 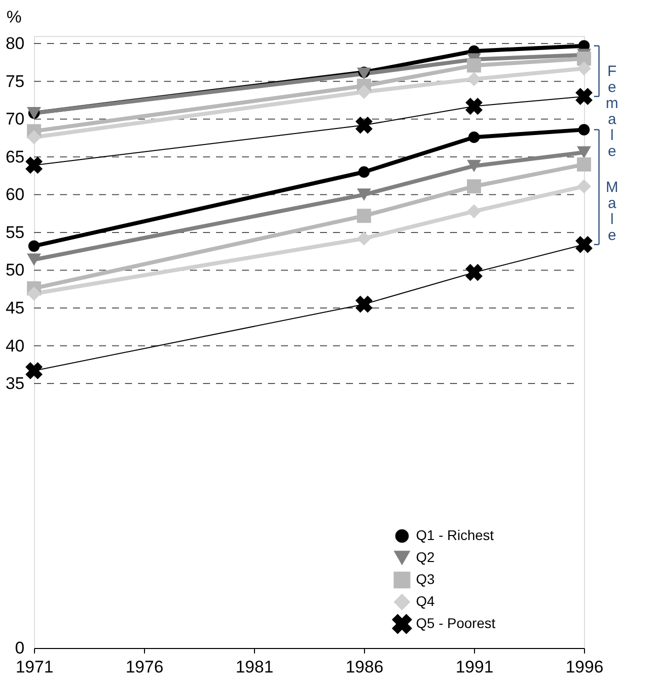 What do you see at coordinates (425, 557) in the screenshot?
I see `legend-label: Q2` at bounding box center [425, 557].